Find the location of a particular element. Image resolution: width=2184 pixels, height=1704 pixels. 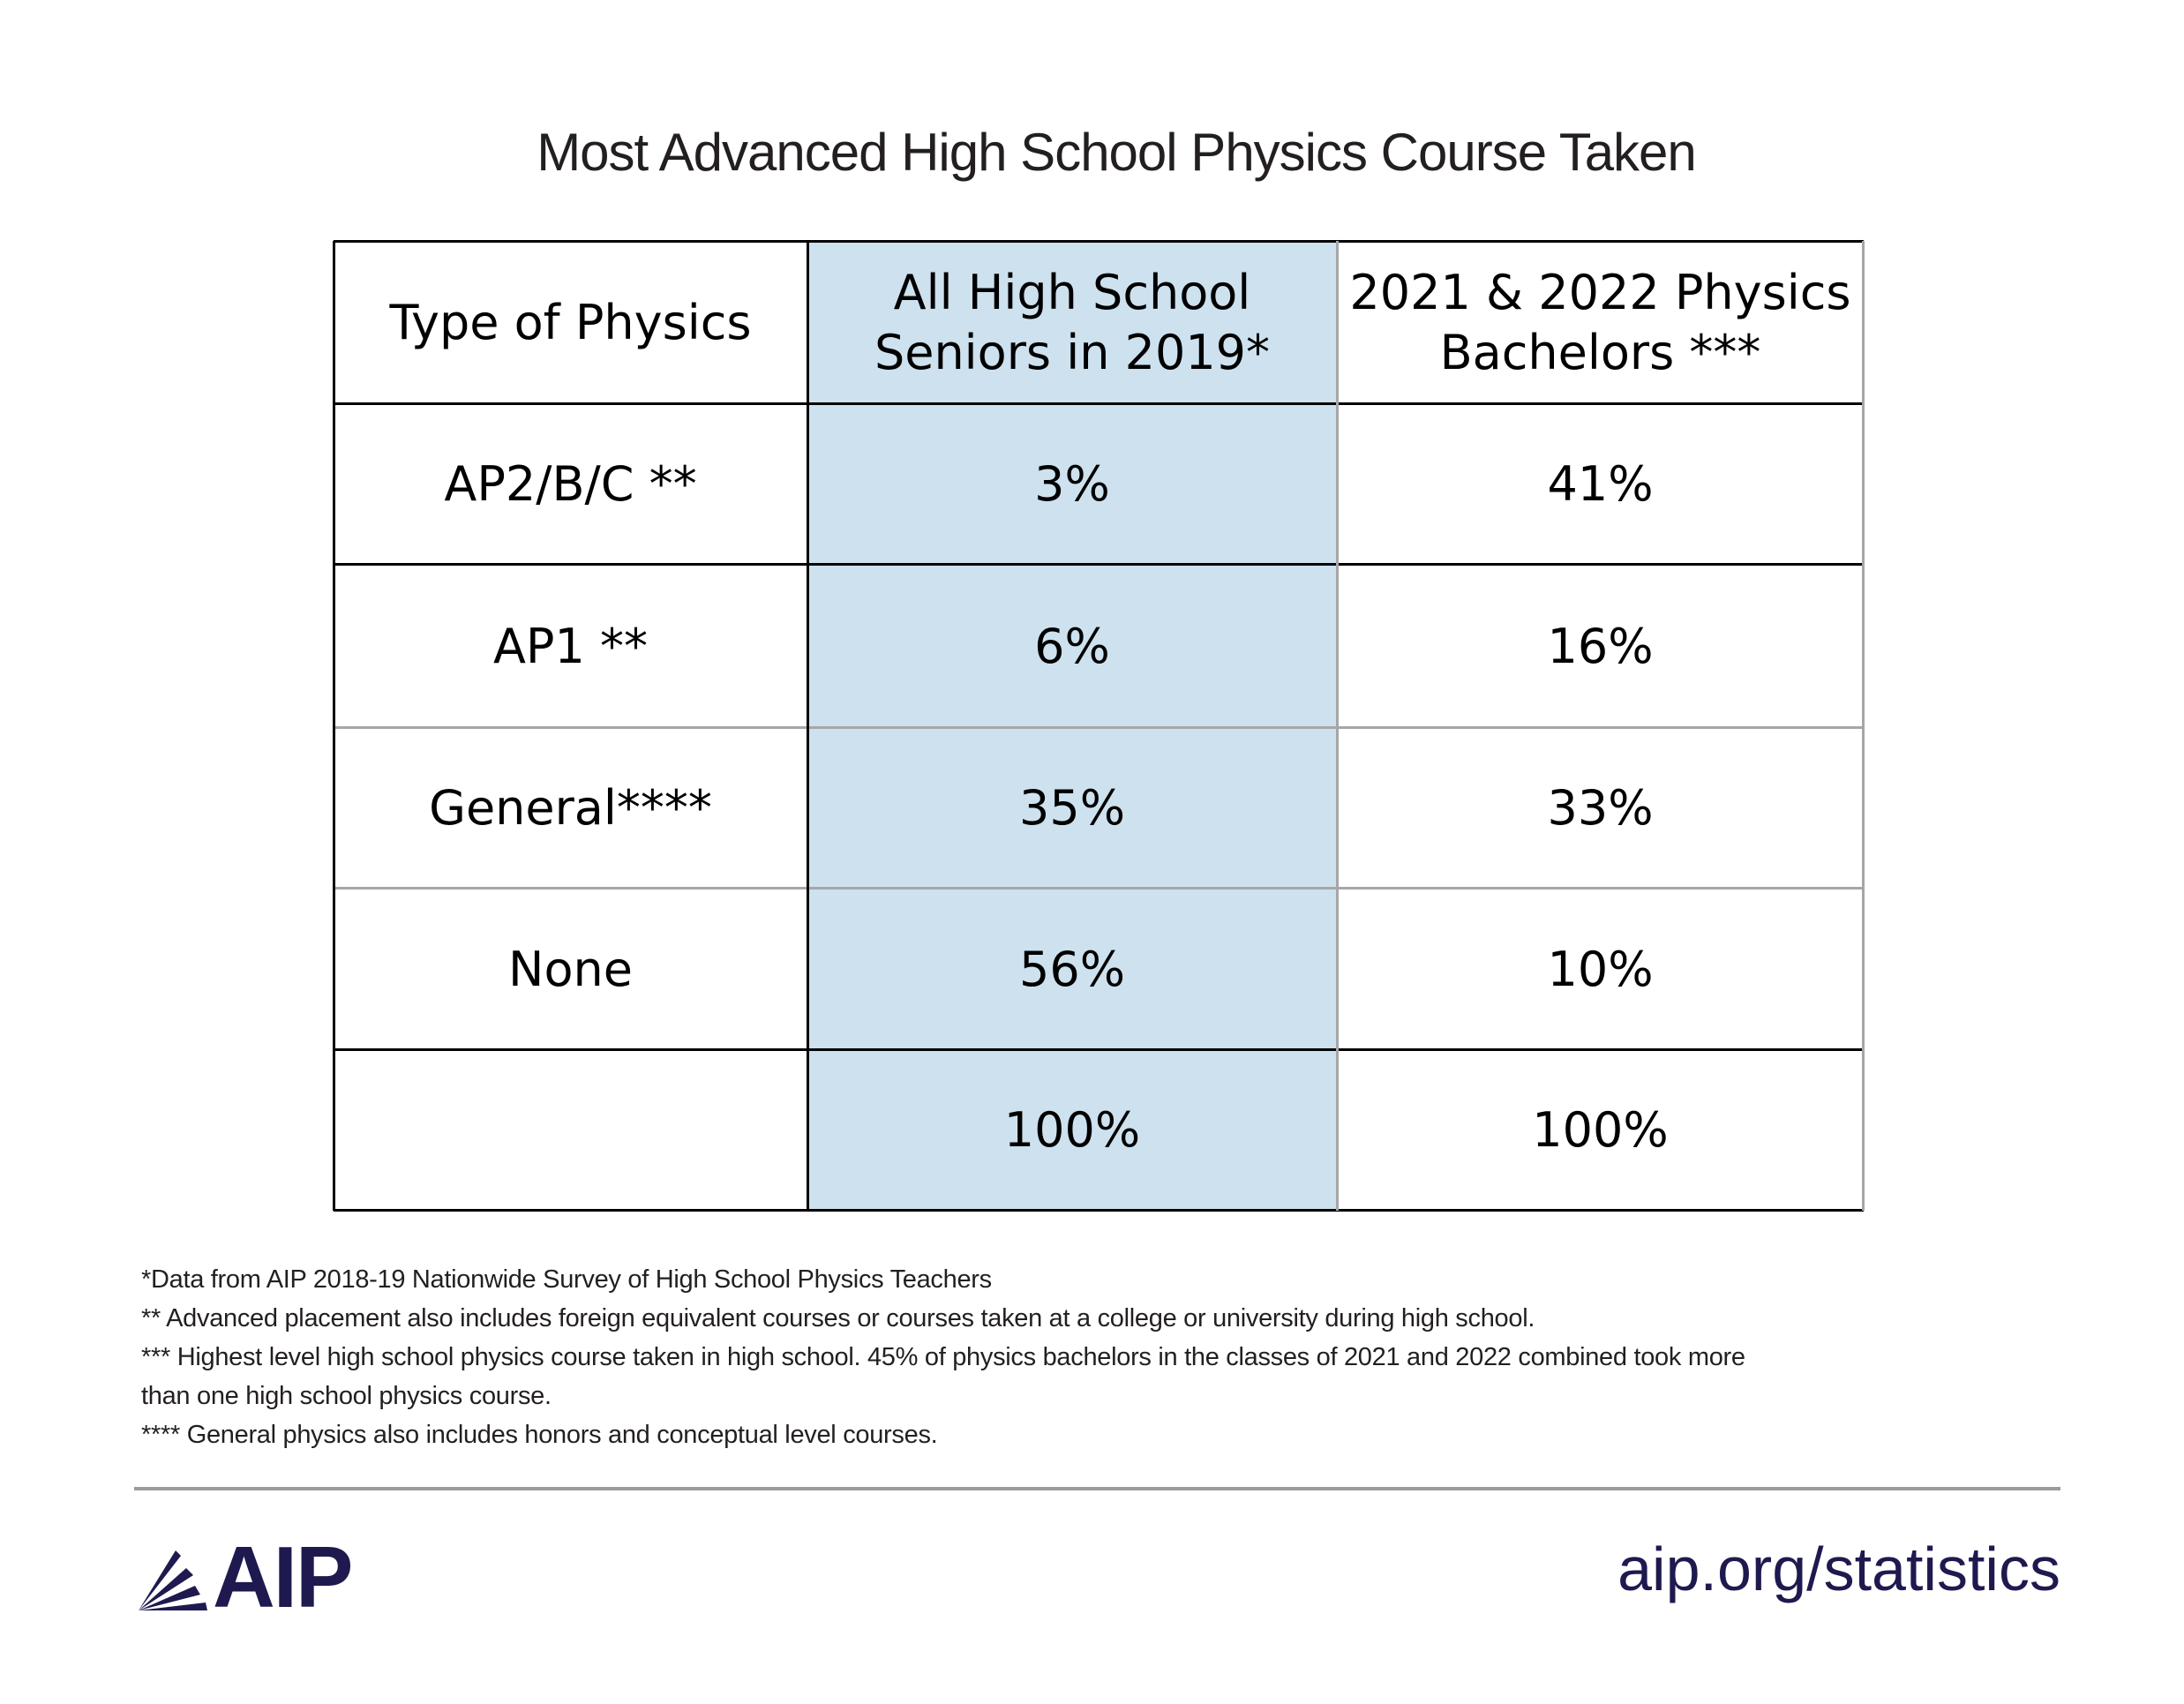

row-type-cell: General**** is located at coordinates (570, 808).